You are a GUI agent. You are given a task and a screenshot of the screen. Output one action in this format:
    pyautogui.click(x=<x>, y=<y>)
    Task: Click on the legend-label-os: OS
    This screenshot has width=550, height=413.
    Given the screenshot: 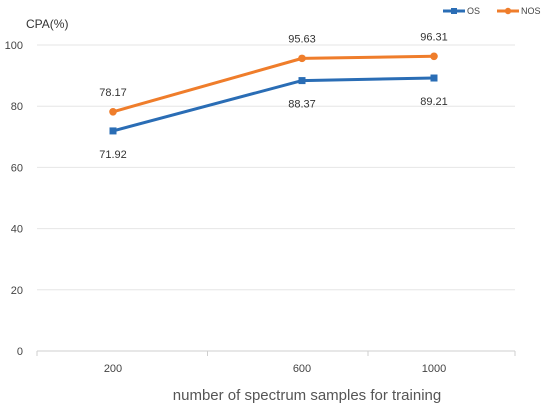 What is the action you would take?
    pyautogui.click(x=473, y=11)
    